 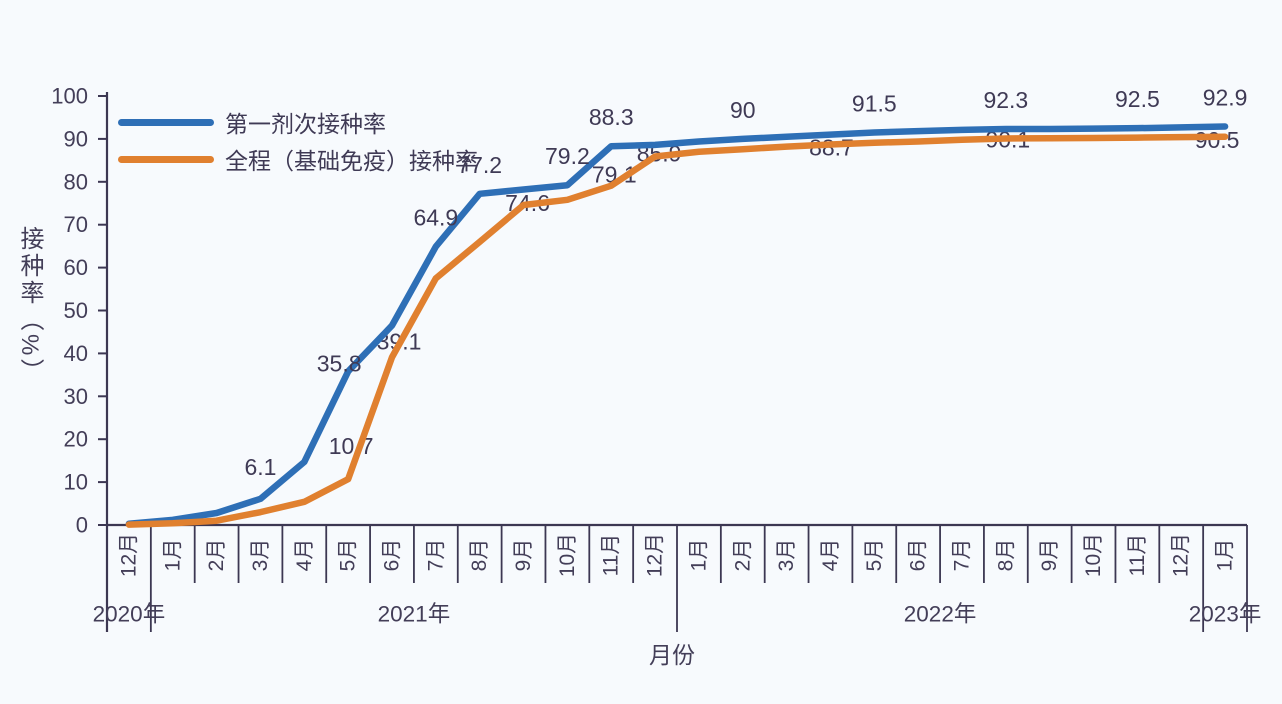 What do you see at coordinates (166, 122) in the screenshot?
I see `legend-line-swatch-blue` at bounding box center [166, 122].